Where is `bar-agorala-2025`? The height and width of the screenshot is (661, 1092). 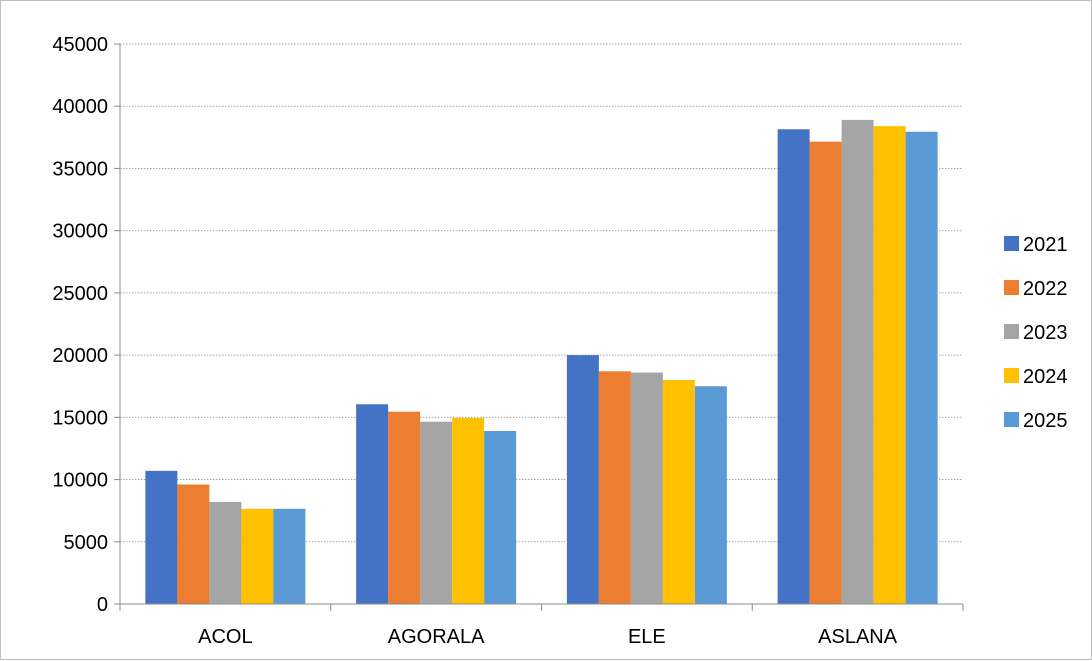
bar-agorala-2025 is located at coordinates (500, 517).